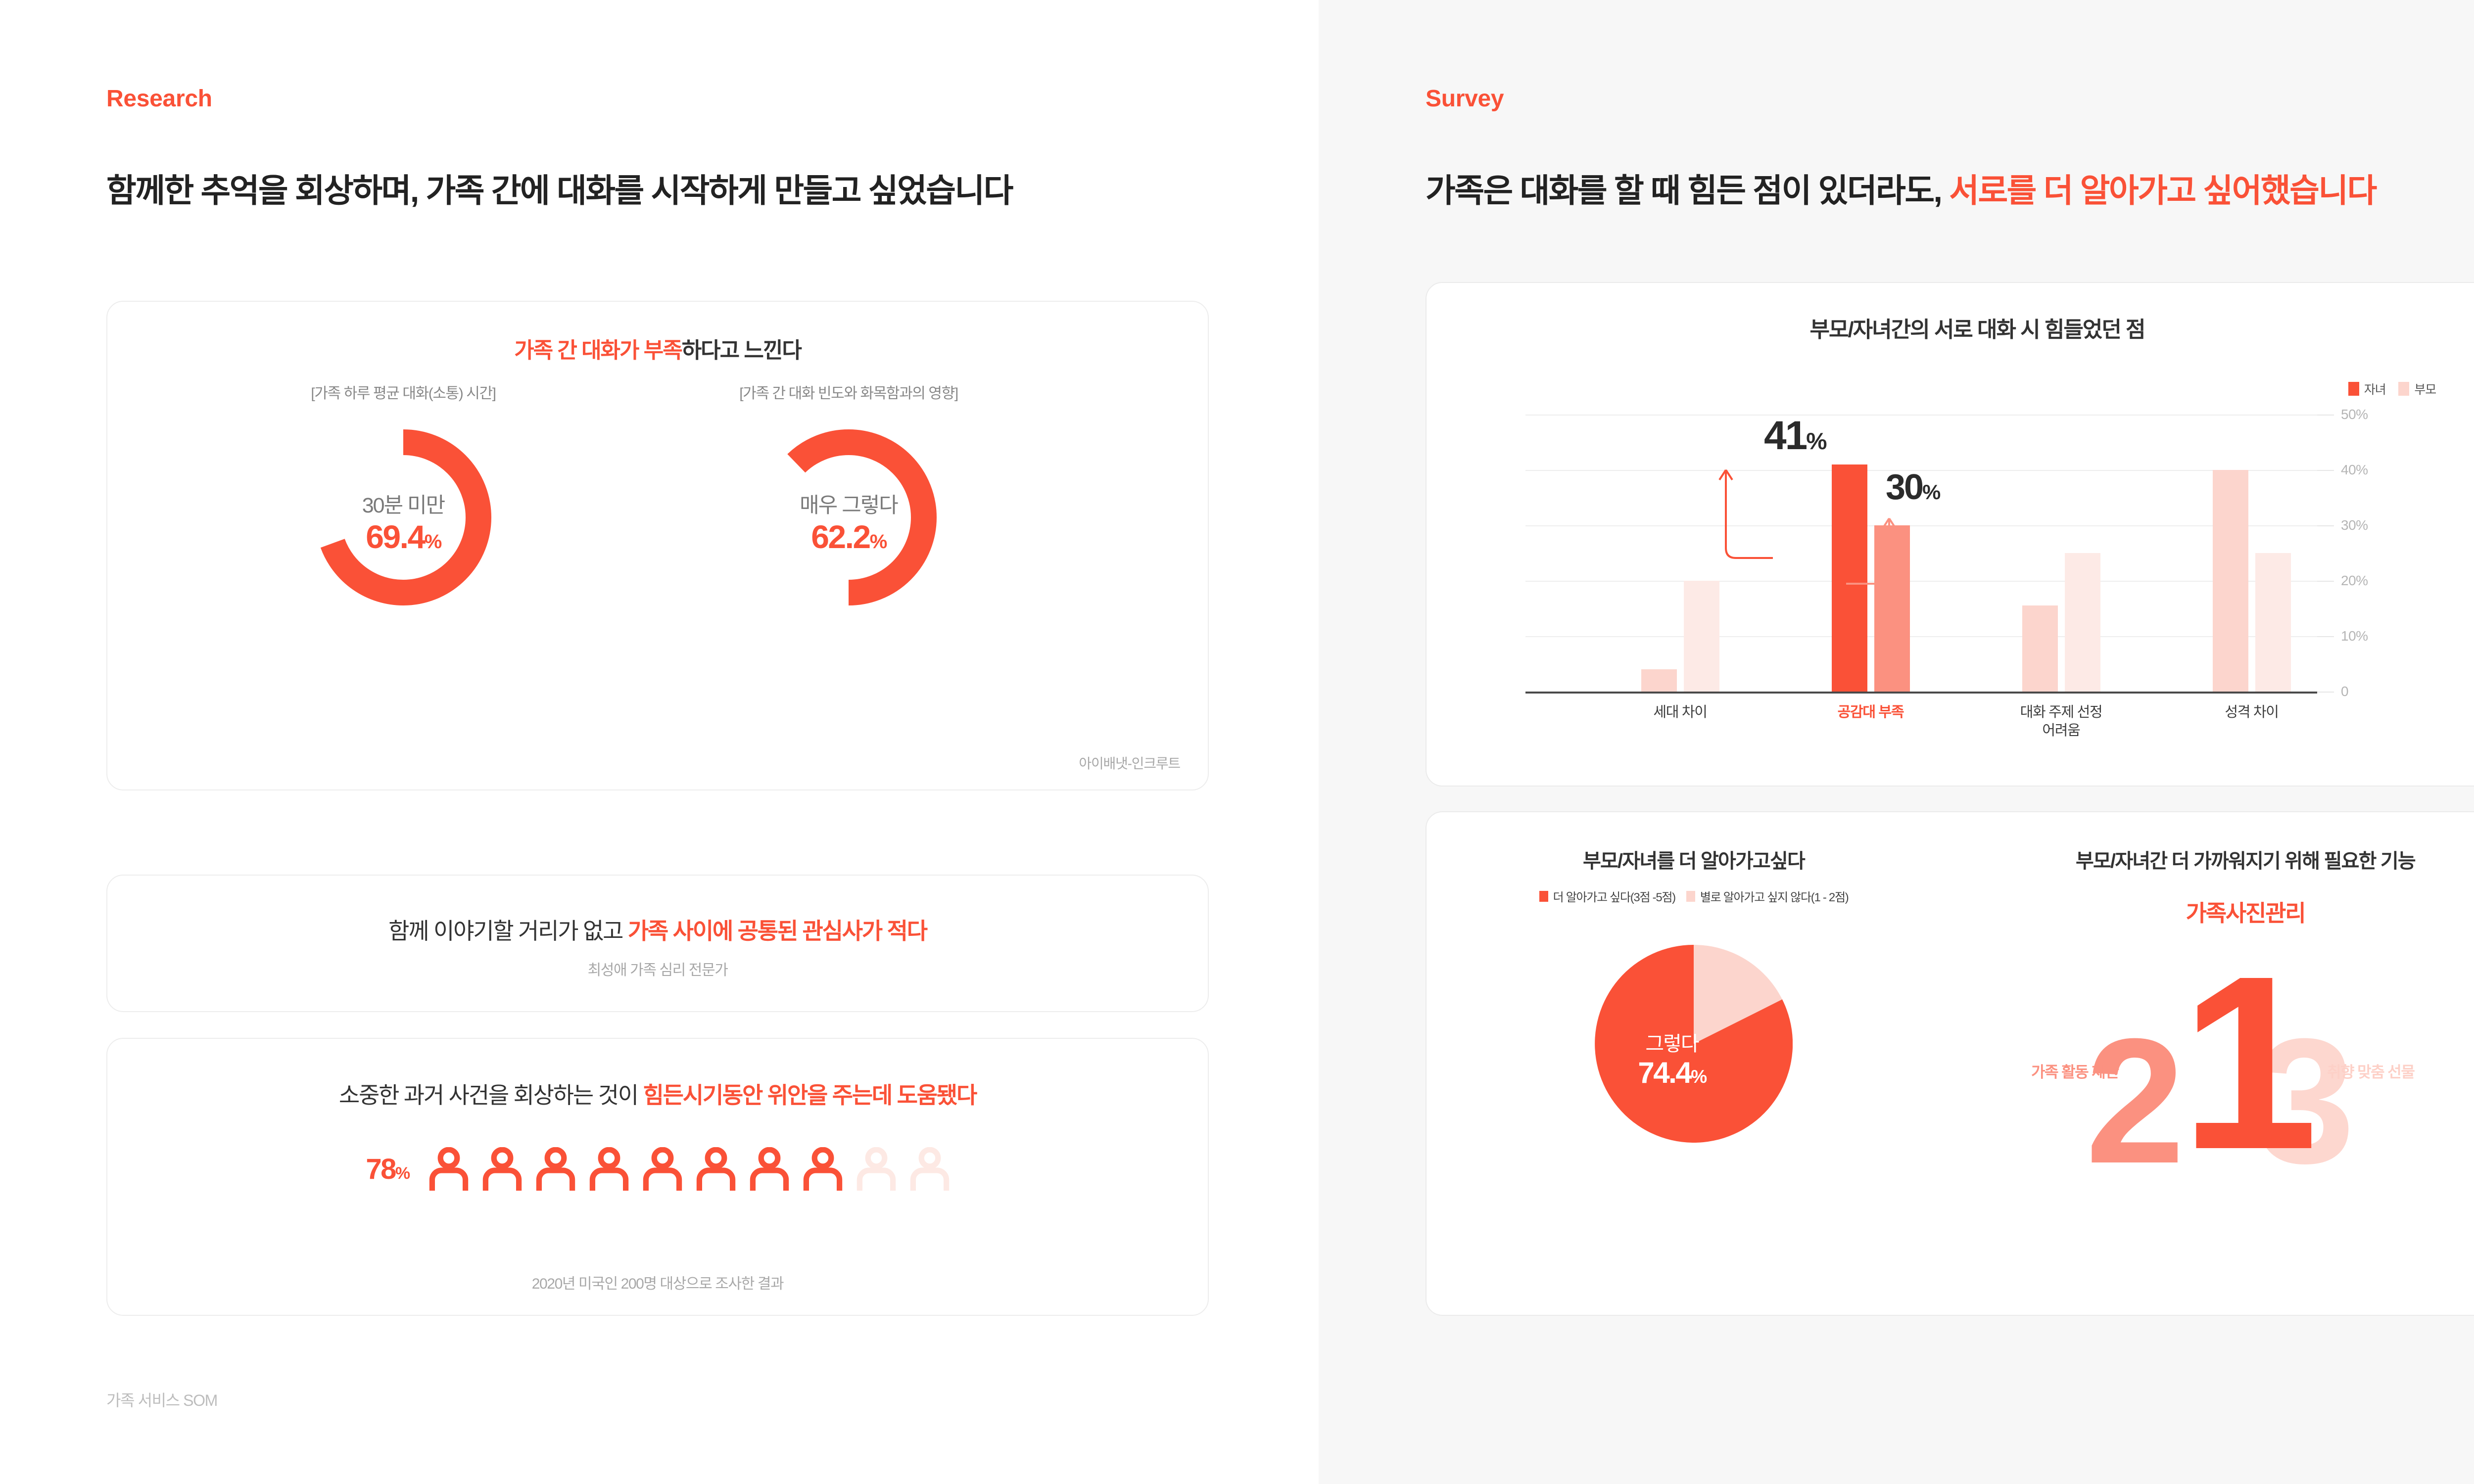 Image resolution: width=2474 pixels, height=1484 pixels. Describe the element at coordinates (2082, 622) in the screenshot. I see `bar-부모-2` at that location.